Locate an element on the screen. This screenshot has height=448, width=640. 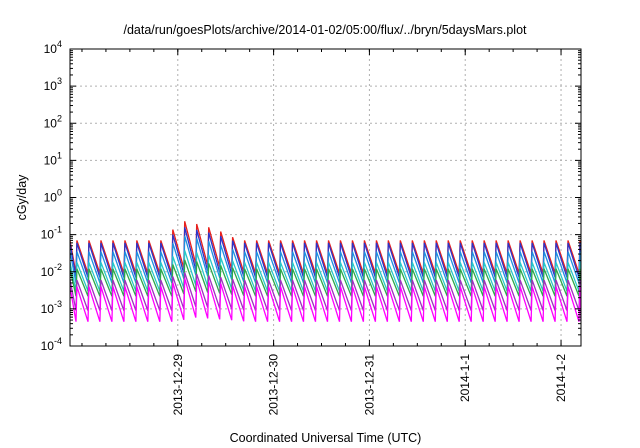
x-tick-label: 2013-12-31 is located at coordinates (369, 385).